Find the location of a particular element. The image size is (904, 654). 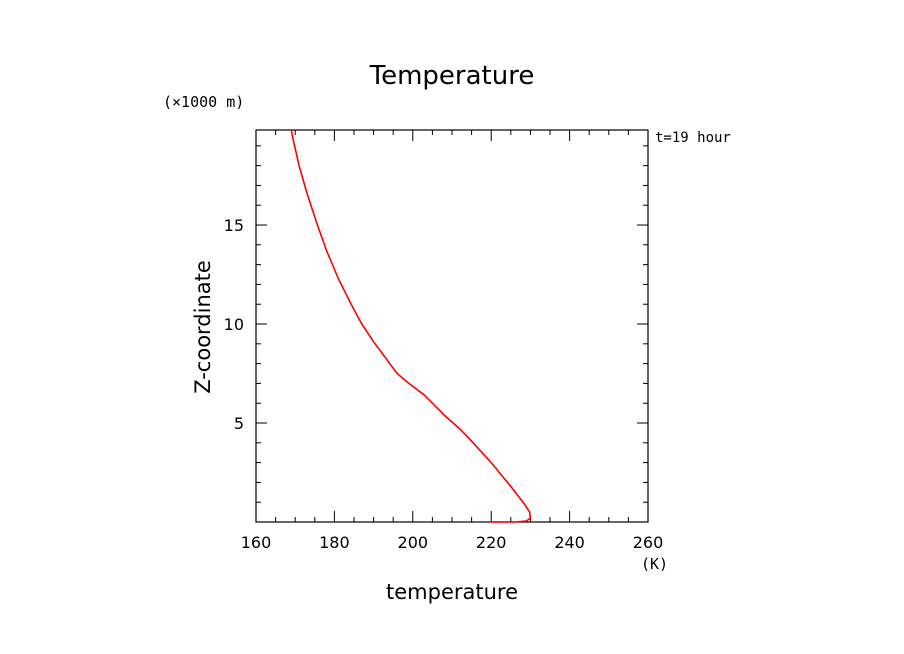

chart-title: Temperature is located at coordinates (452, 76).